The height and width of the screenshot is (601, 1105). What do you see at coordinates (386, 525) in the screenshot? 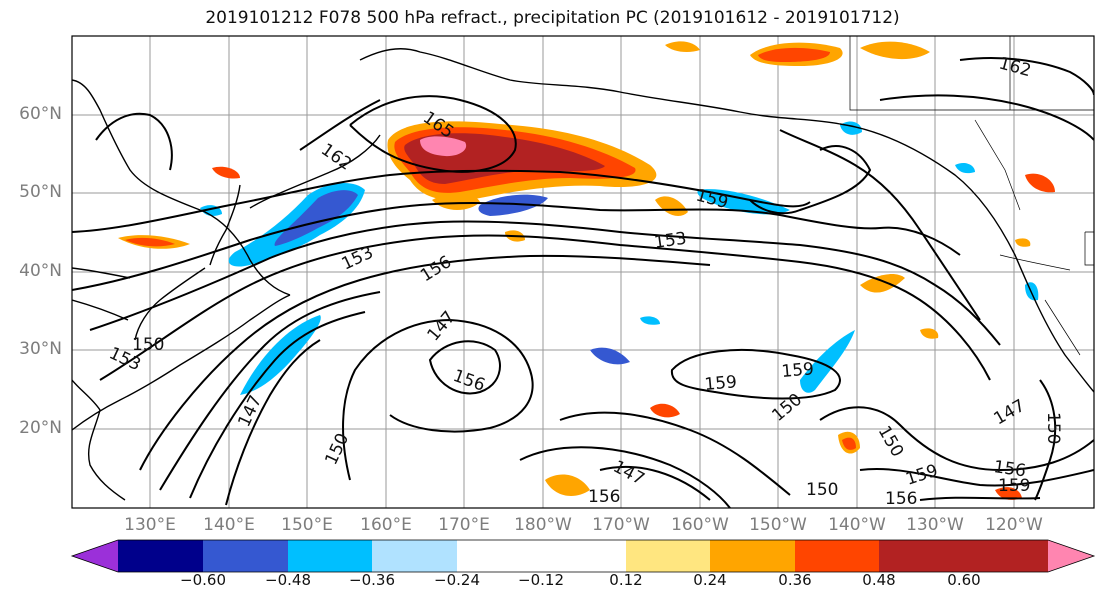
I see `lon-label: 160°E` at bounding box center [386, 525].